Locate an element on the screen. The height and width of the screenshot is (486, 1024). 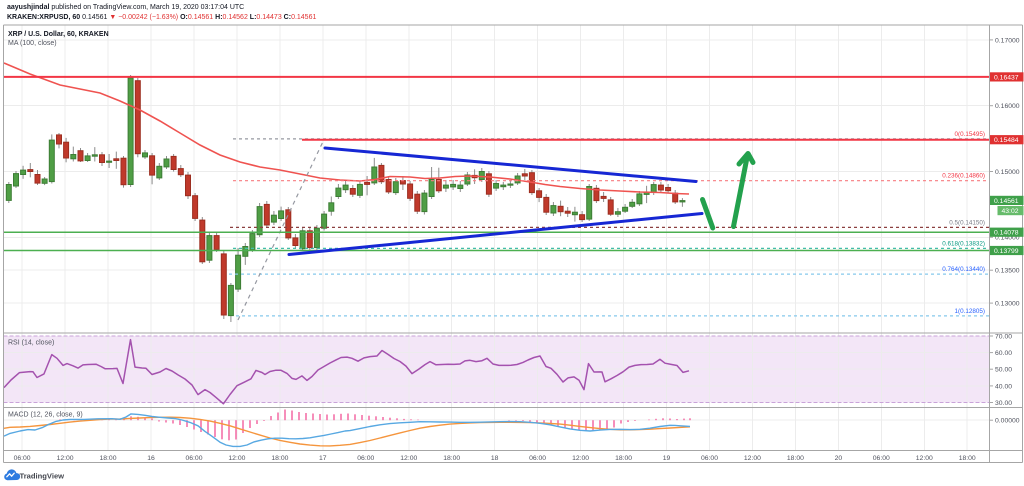
svg-text: 0.764(0.13440) is located at coordinates (963, 269).